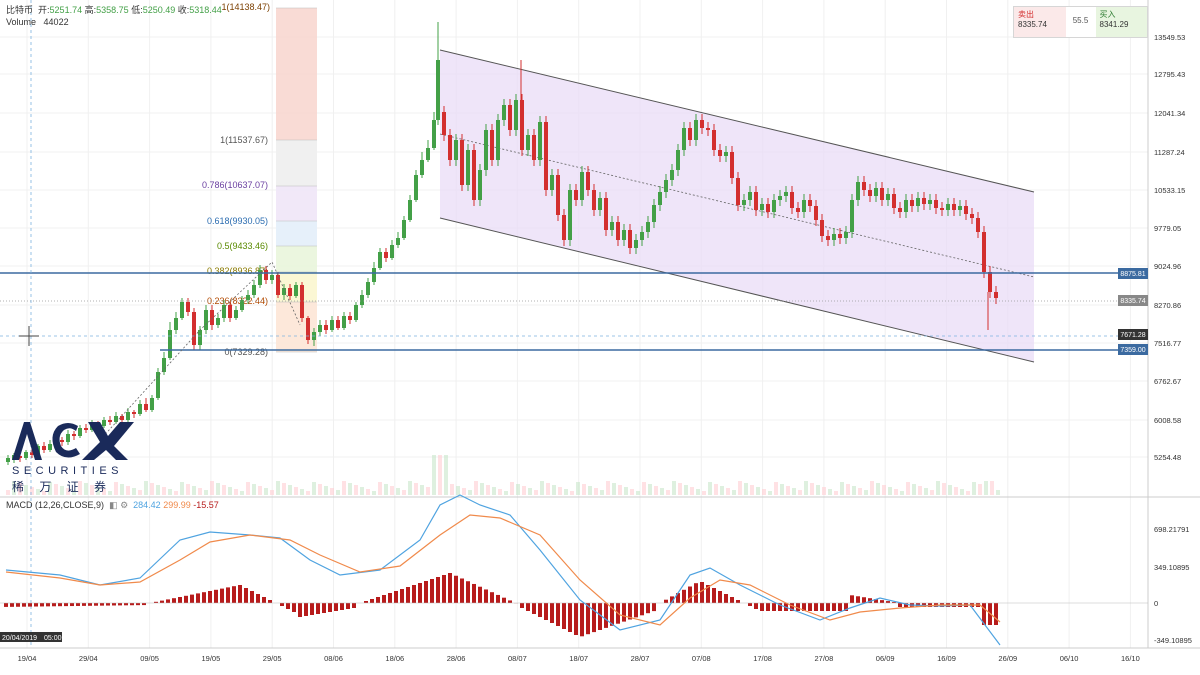 This screenshot has width=1200, height=675. What do you see at coordinates (44, 10) in the screenshot?
I see `open-label: 开:` at bounding box center [44, 10].